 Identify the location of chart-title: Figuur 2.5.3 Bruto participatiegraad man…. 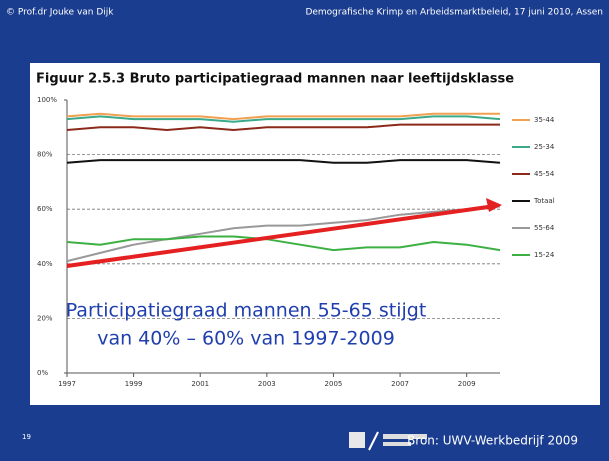
(275, 79).